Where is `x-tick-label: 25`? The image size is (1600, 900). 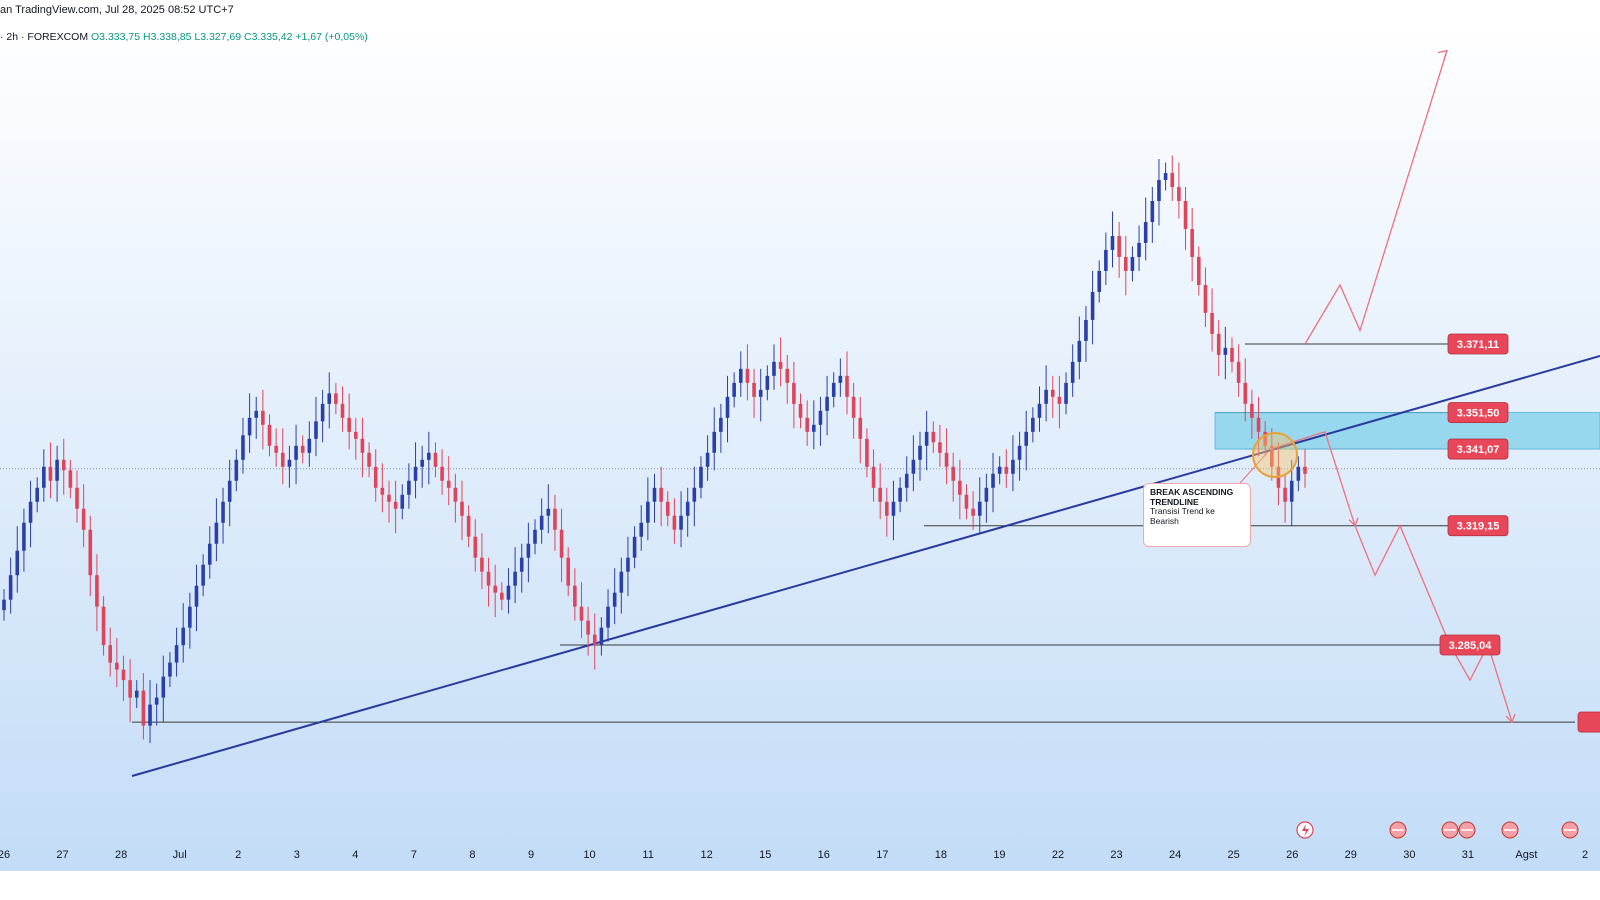 x-tick-label: 25 is located at coordinates (1234, 855).